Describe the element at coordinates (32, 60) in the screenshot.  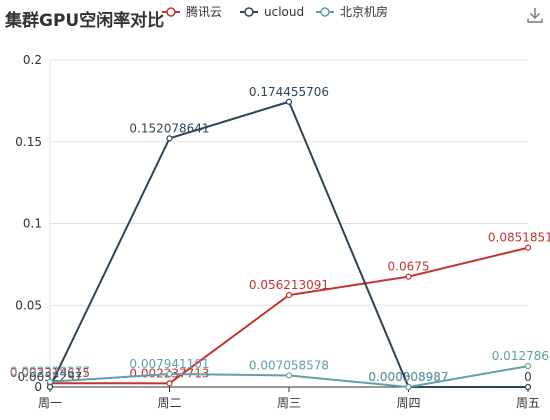
I see `y-tick-label: 0.2` at that location.